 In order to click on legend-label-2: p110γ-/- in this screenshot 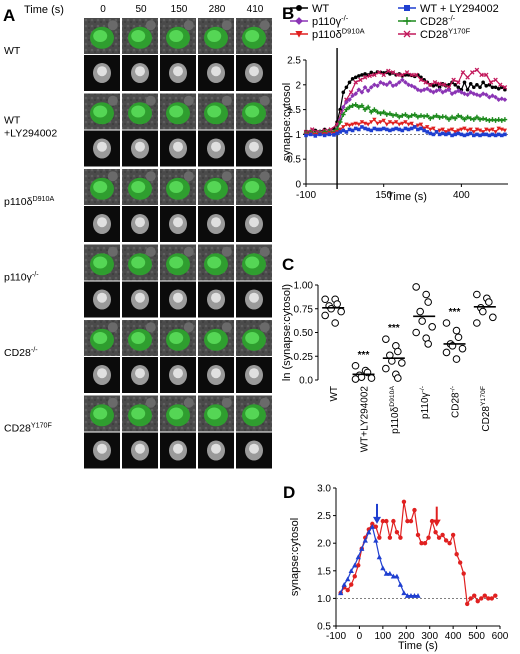, I will do `click(330, 21)`.